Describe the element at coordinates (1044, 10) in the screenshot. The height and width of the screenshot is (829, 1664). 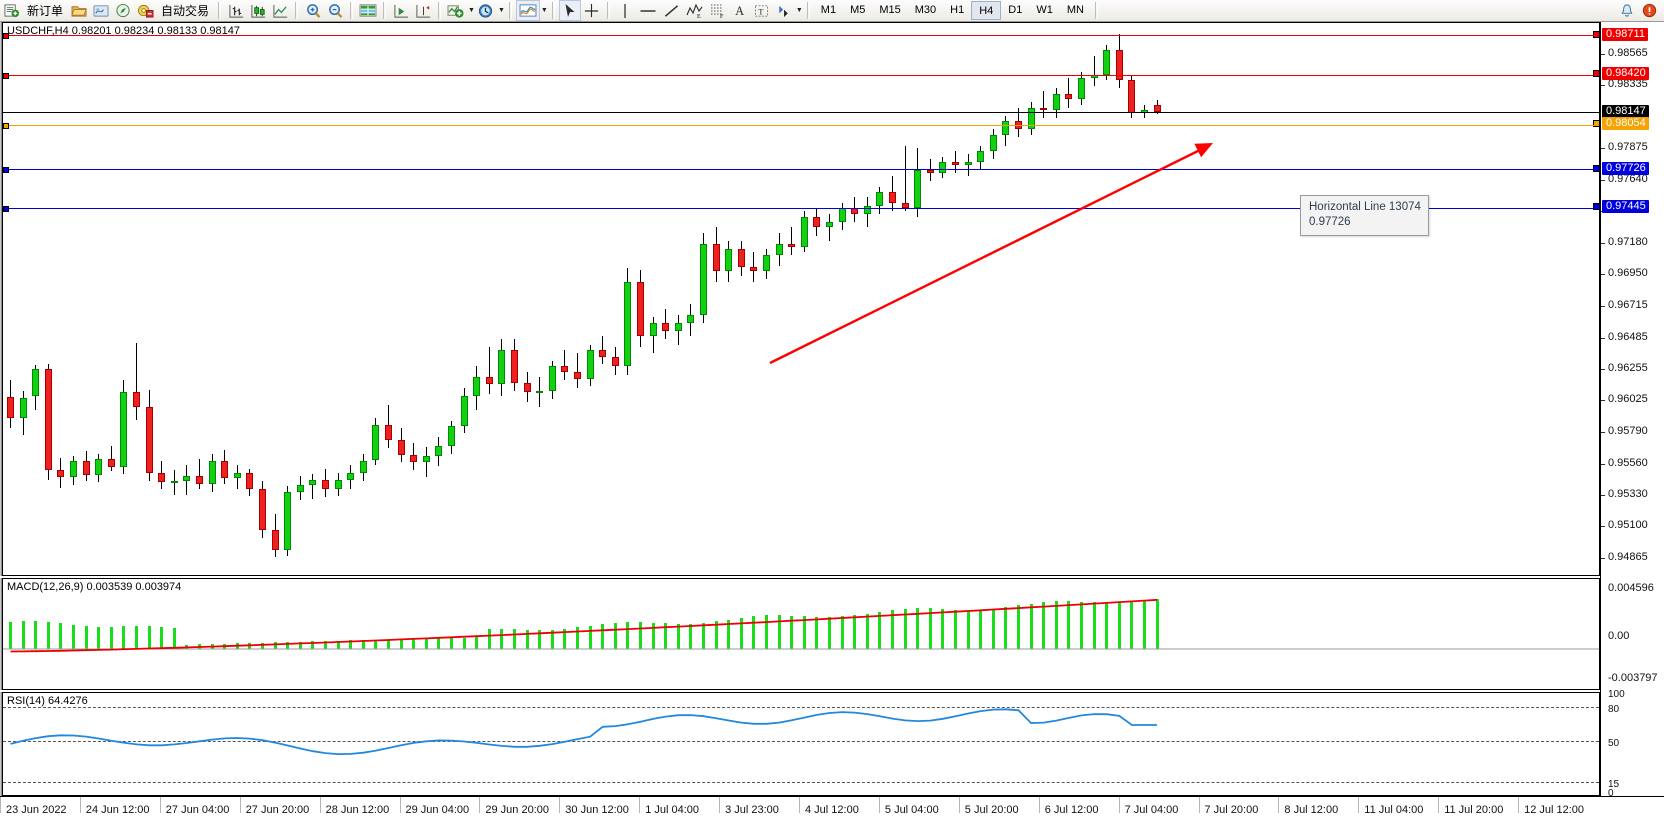
I see `timeframe-w1: W1` at that location.